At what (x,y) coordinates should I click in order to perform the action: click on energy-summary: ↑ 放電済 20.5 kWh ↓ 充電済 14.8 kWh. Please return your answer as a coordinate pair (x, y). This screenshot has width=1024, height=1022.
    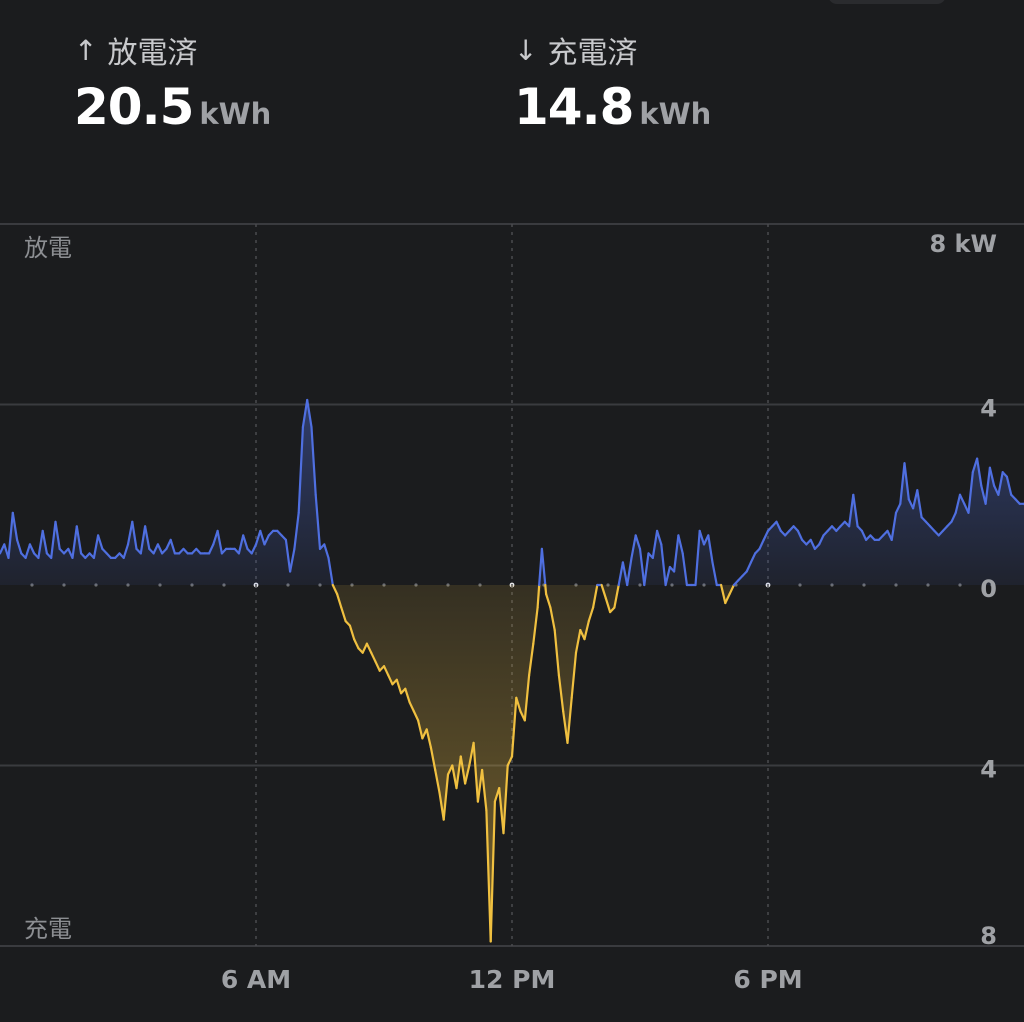
    Looking at the image, I should click on (512, 90).